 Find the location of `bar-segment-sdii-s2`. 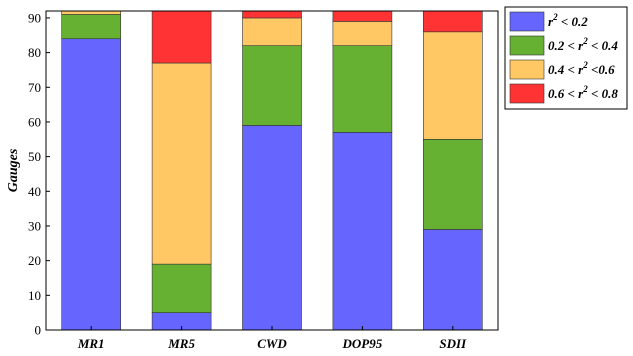

bar-segment-sdii-s2 is located at coordinates (452, 184).